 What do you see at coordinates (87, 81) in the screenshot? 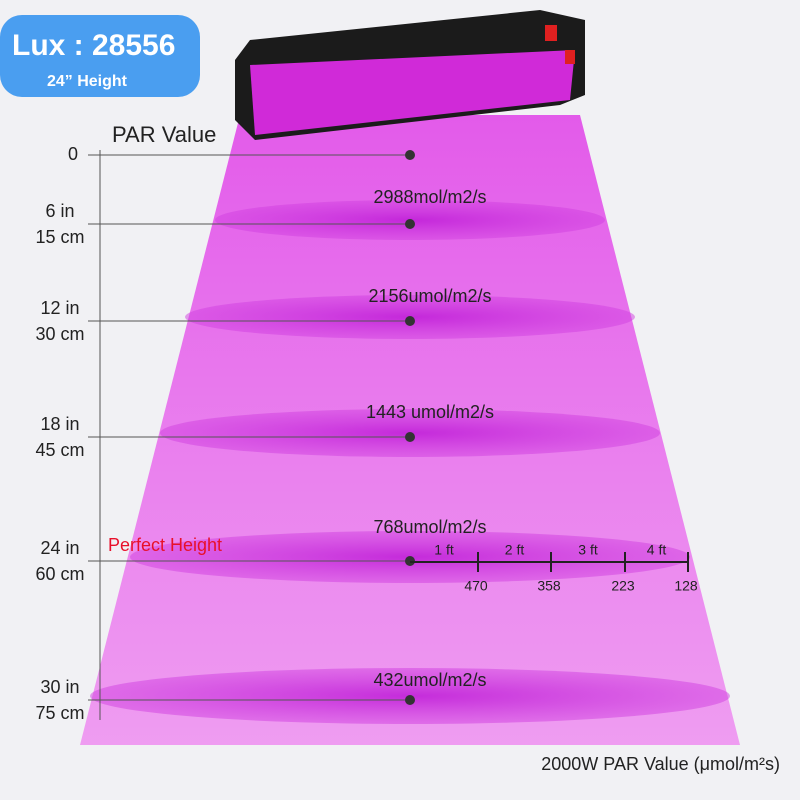
I see `badge-height: 24” Height` at bounding box center [87, 81].